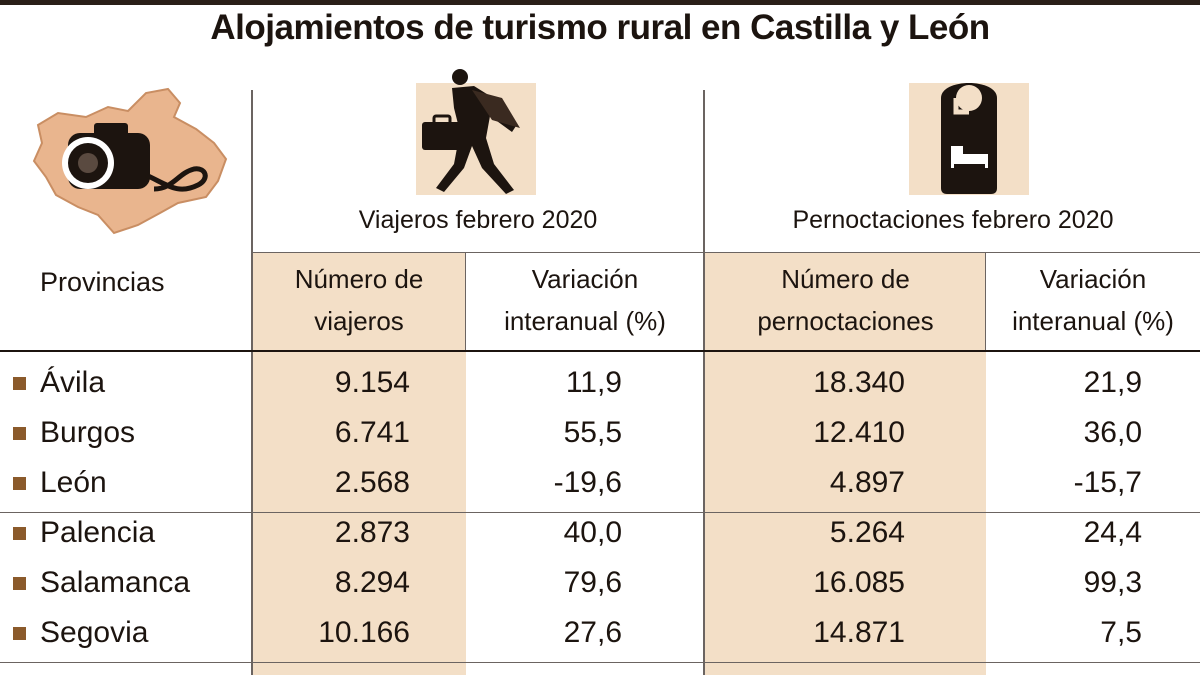  Describe the element at coordinates (102, 282) in the screenshot. I see `provincias-header: Provincias` at that location.